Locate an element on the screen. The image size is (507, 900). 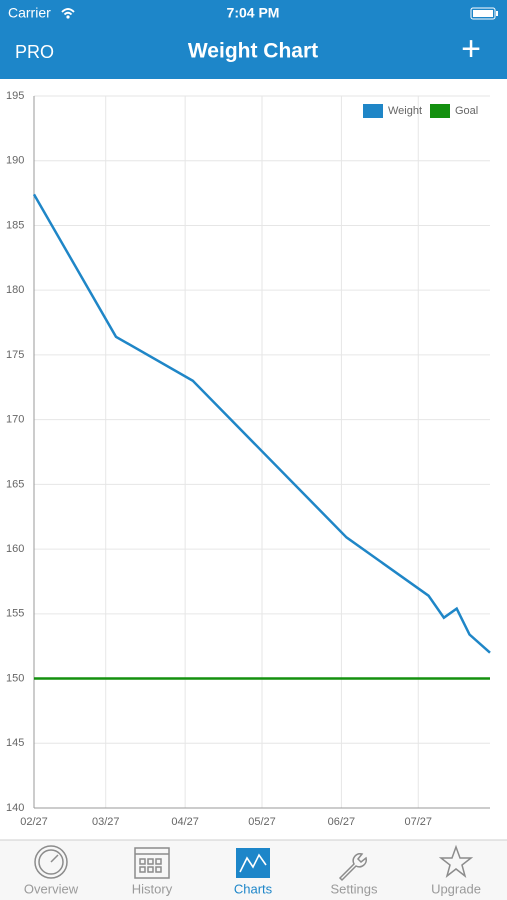
x-tick-label: 07/27 is located at coordinates (419, 822).